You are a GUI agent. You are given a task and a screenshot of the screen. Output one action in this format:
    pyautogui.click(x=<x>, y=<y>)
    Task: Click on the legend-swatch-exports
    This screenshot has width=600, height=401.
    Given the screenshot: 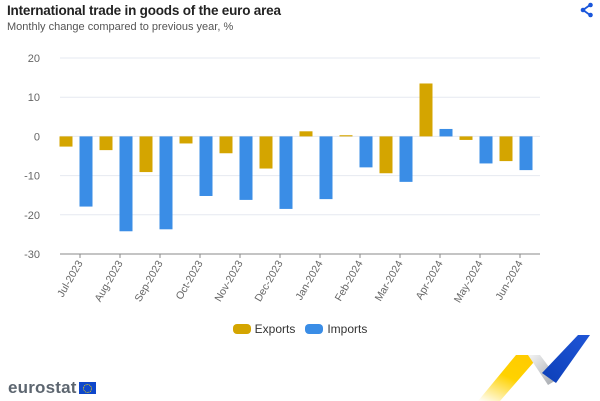 What is the action you would take?
    pyautogui.click(x=241, y=329)
    